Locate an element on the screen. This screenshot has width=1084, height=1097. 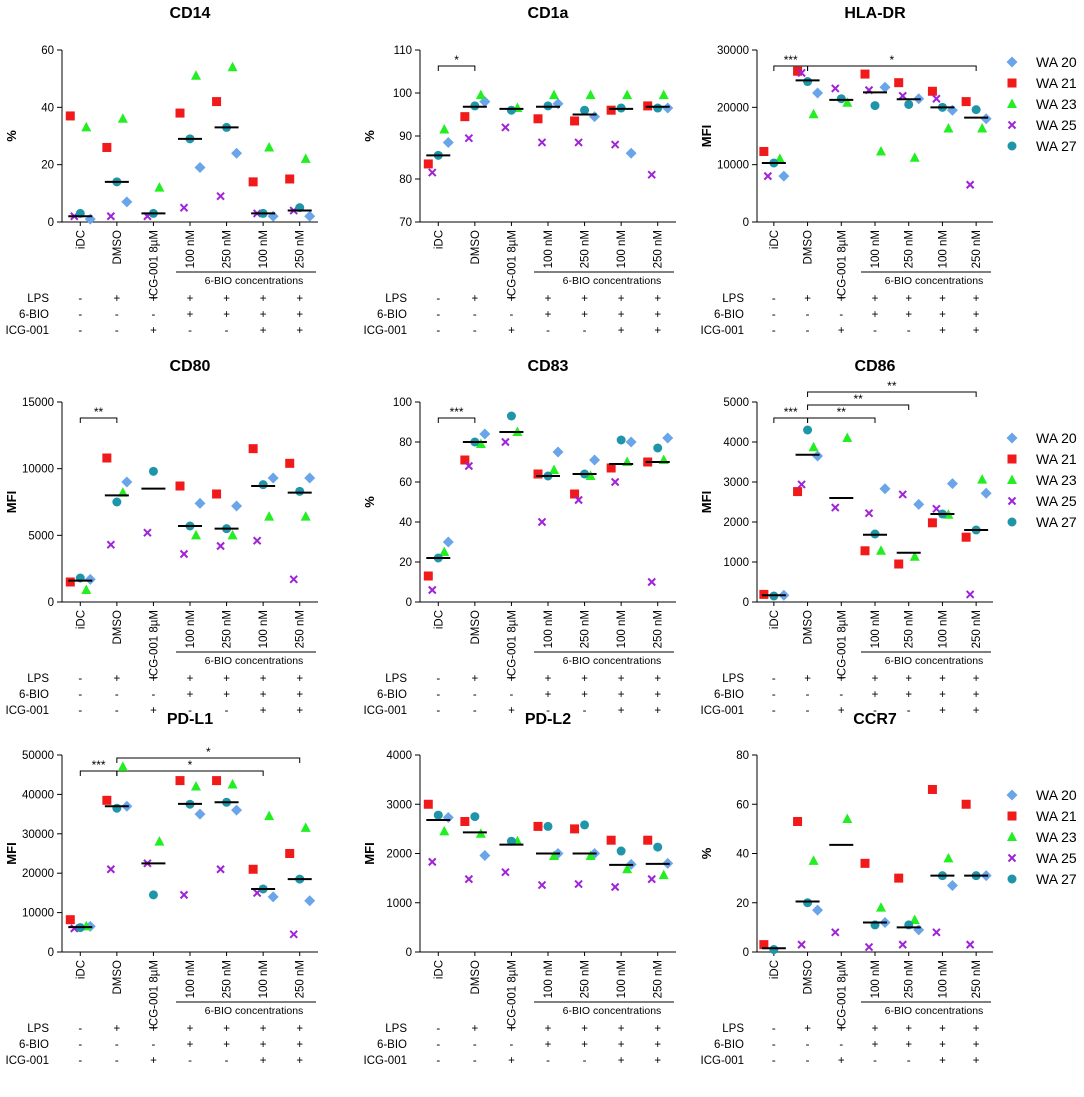
x-tick-label: ICG-001 8µM is located at coordinates (512, 994).